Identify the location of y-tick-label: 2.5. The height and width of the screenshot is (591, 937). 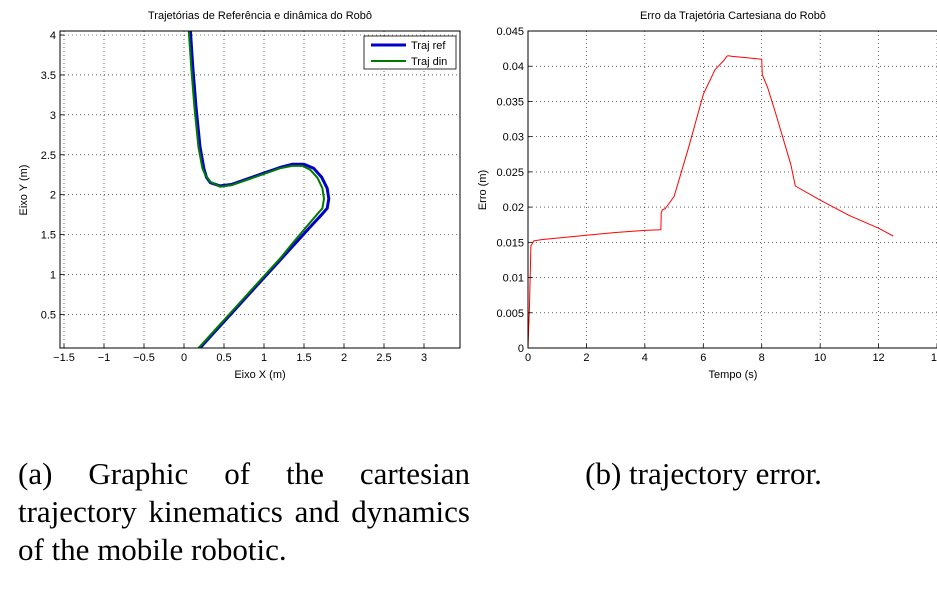
(48, 156).